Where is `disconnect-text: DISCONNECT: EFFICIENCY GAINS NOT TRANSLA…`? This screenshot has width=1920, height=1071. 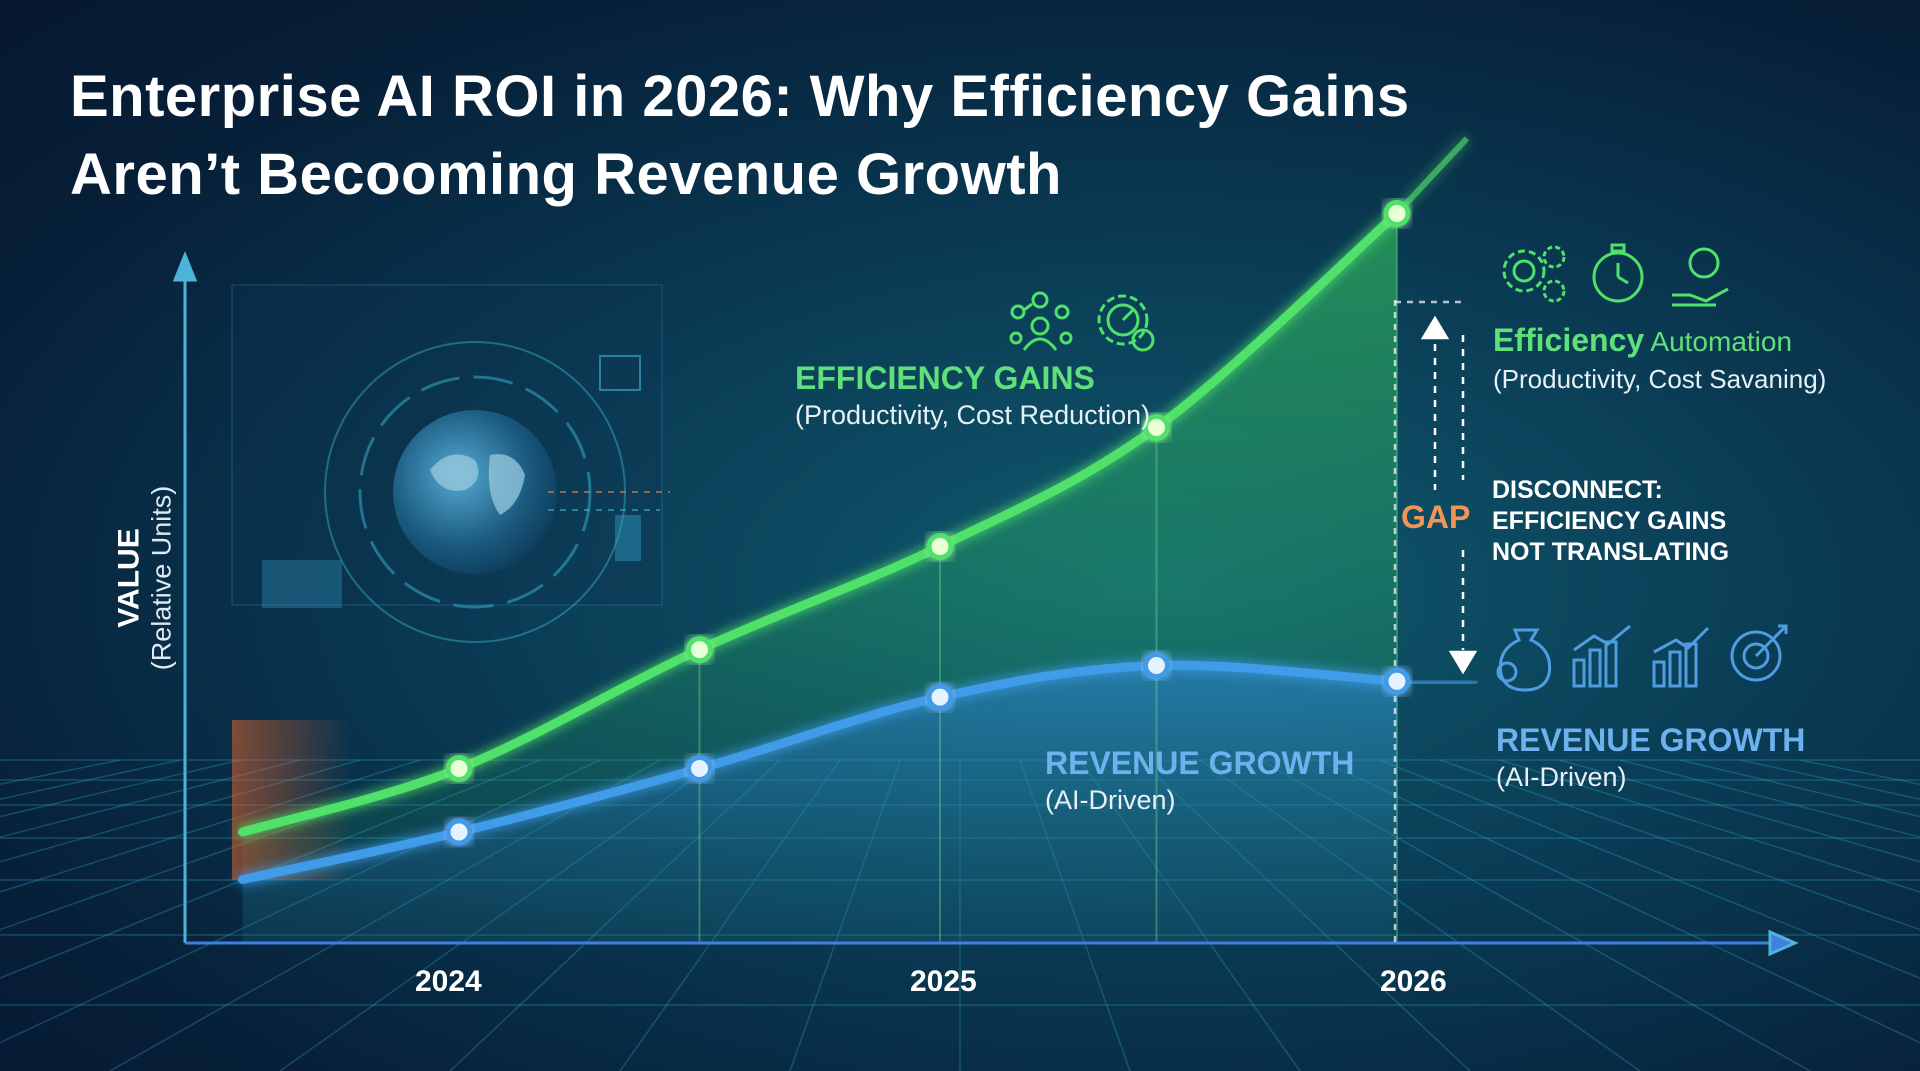
disconnect-text: DISCONNECT: EFFICIENCY GAINS NOT TRANSLA… is located at coordinates (1610, 521).